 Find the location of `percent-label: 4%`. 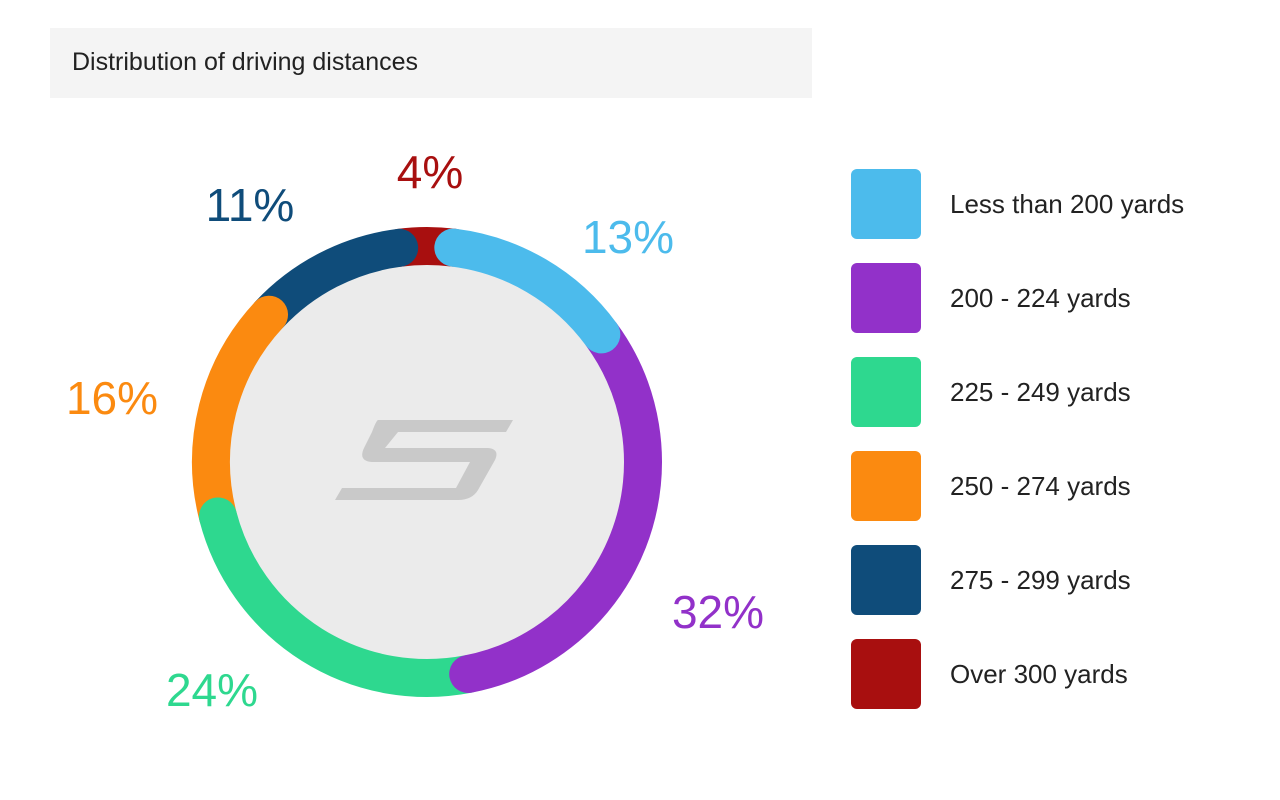

percent-label: 4% is located at coordinates (430, 172).